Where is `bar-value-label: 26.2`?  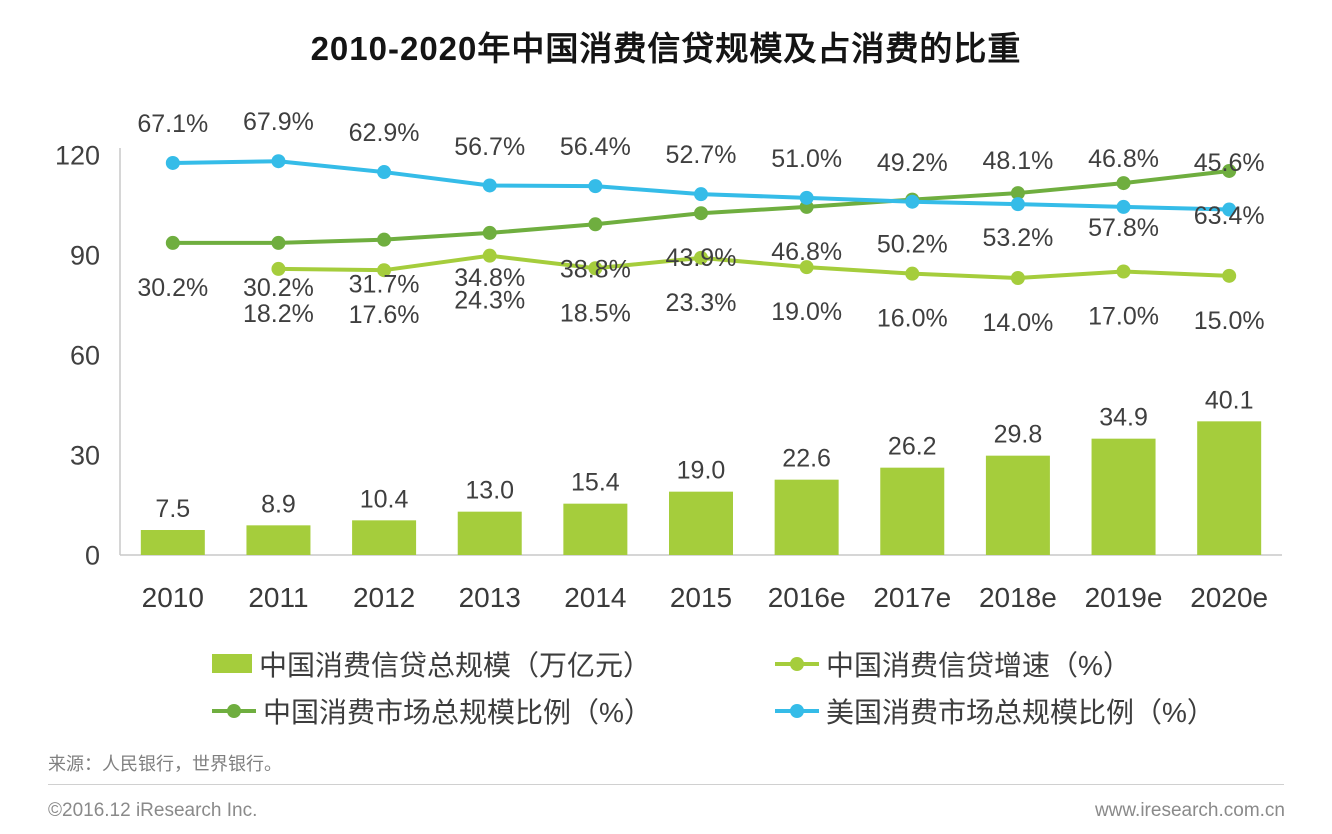 bar-value-label: 26.2 is located at coordinates (912, 447).